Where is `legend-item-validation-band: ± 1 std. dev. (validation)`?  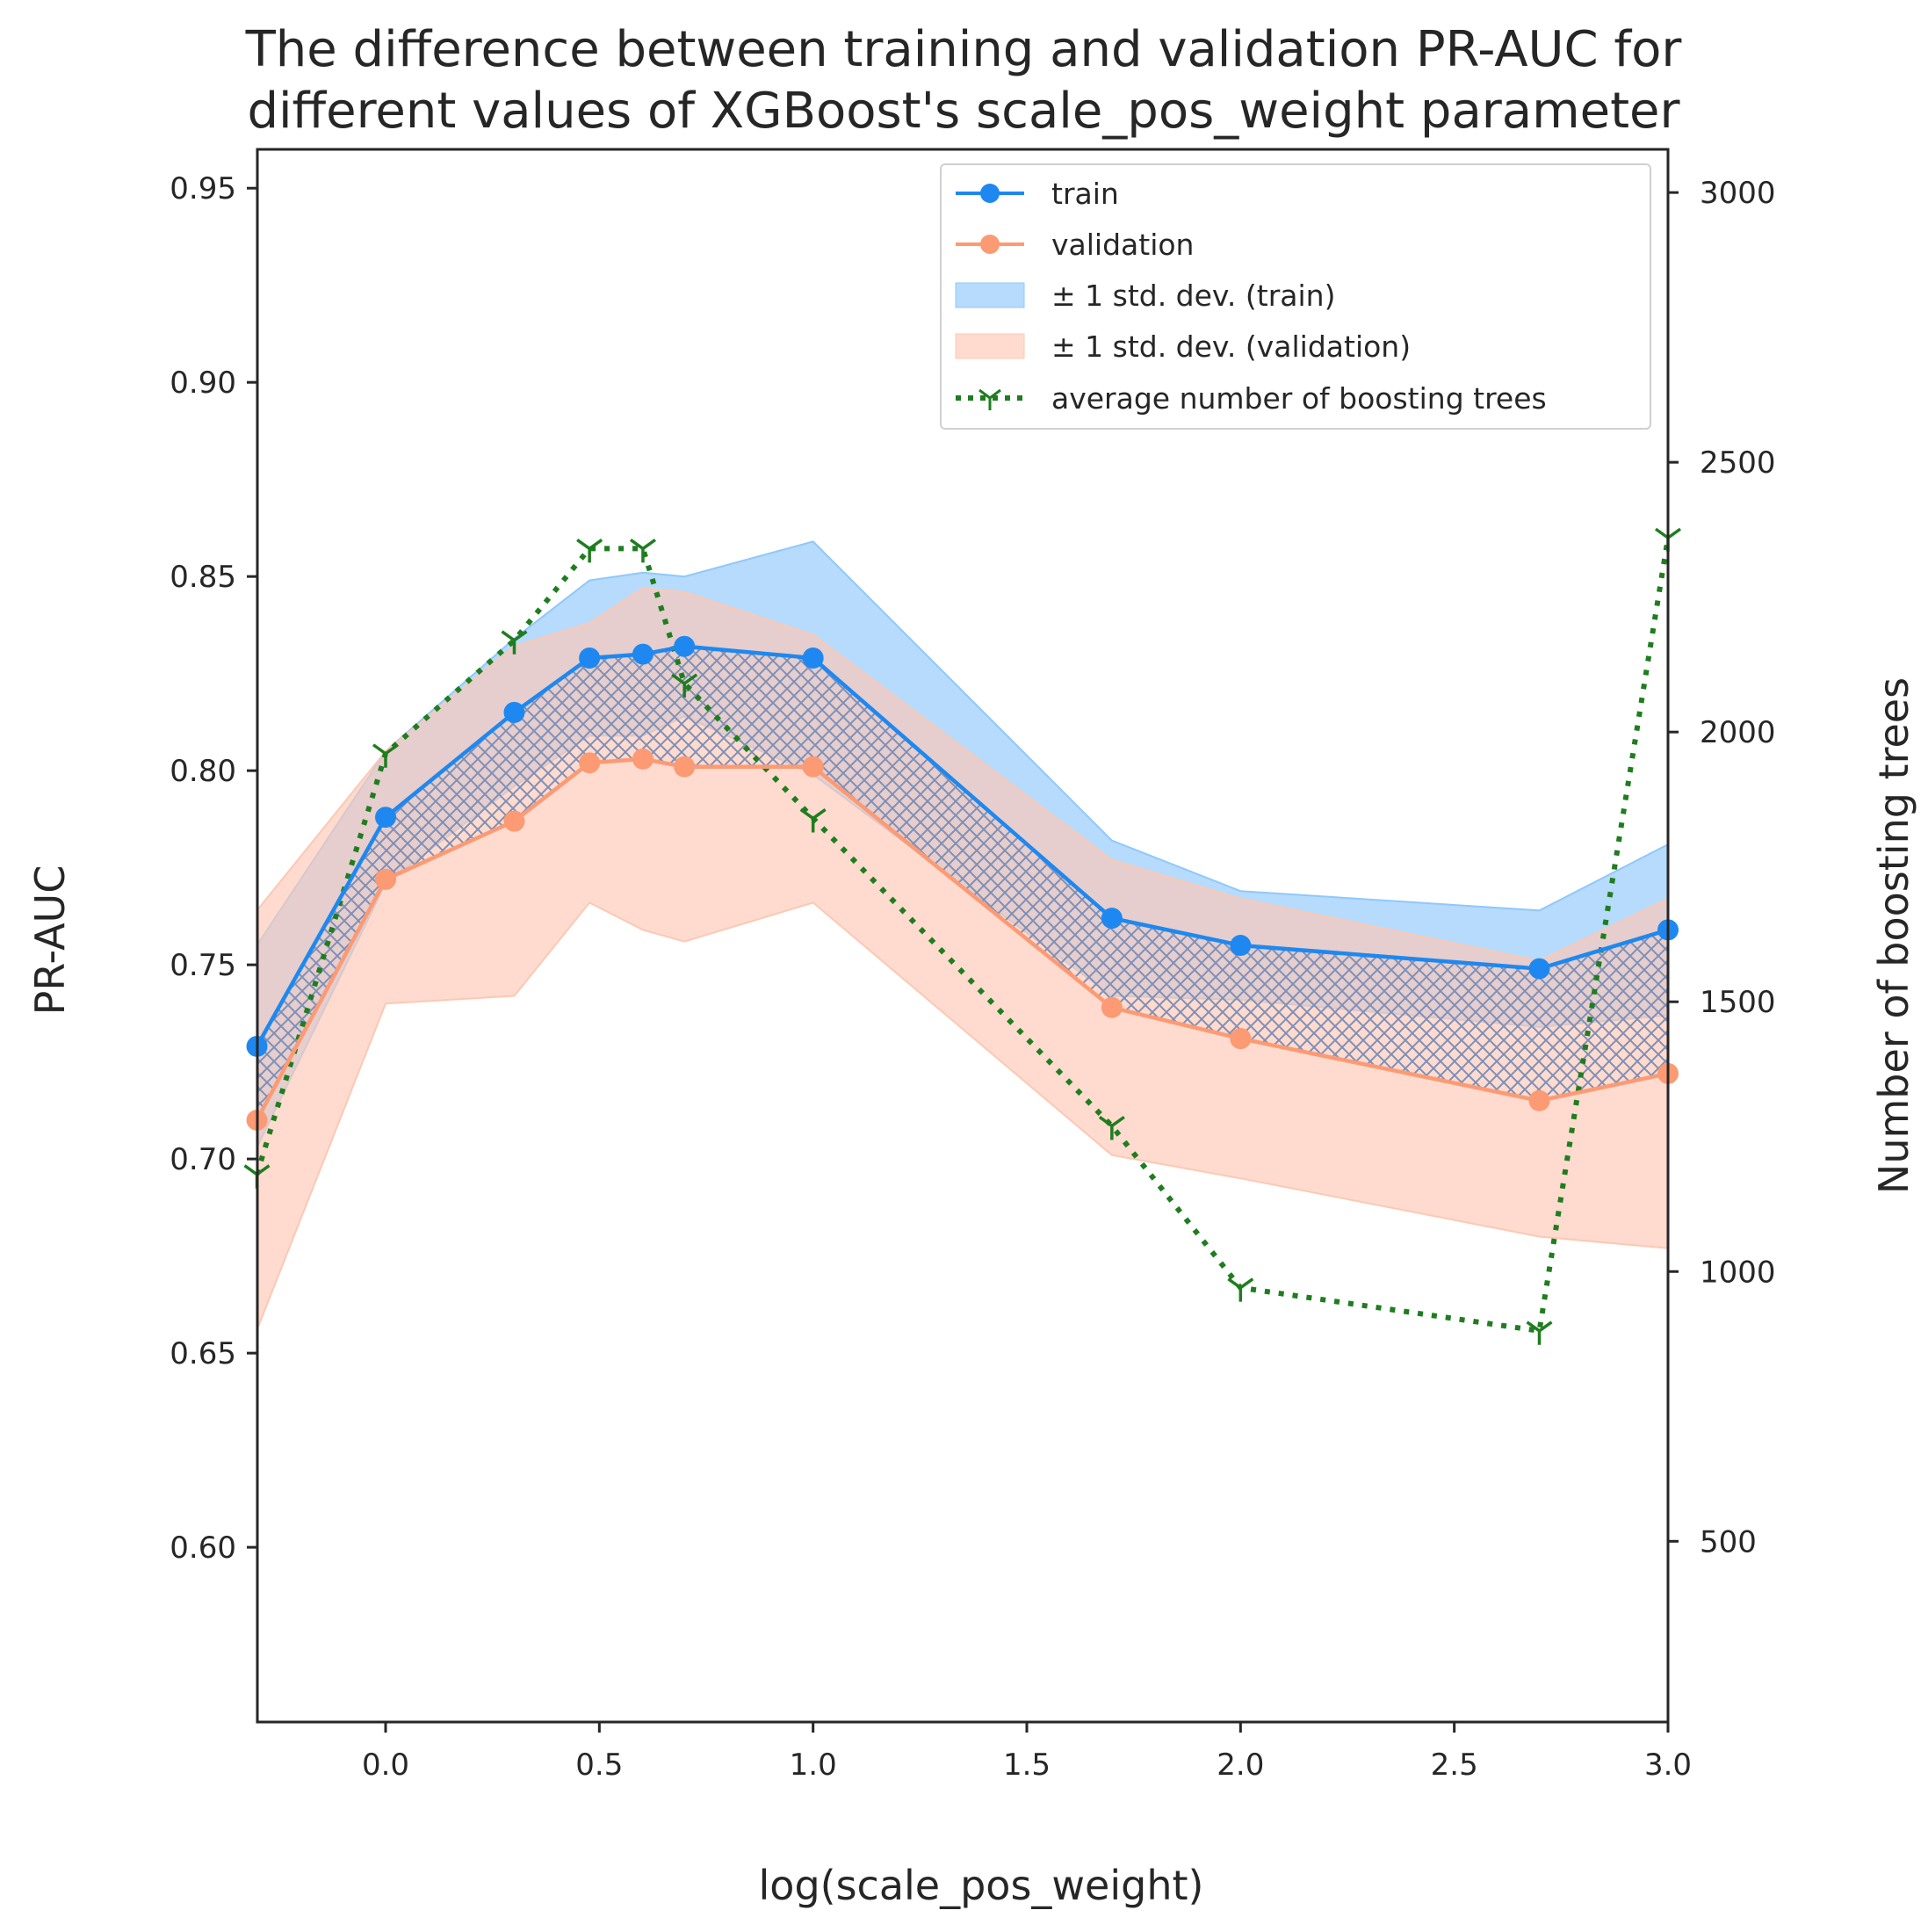 legend-item-validation-band: ± 1 std. dev. (validation) is located at coordinates (1183, 346).